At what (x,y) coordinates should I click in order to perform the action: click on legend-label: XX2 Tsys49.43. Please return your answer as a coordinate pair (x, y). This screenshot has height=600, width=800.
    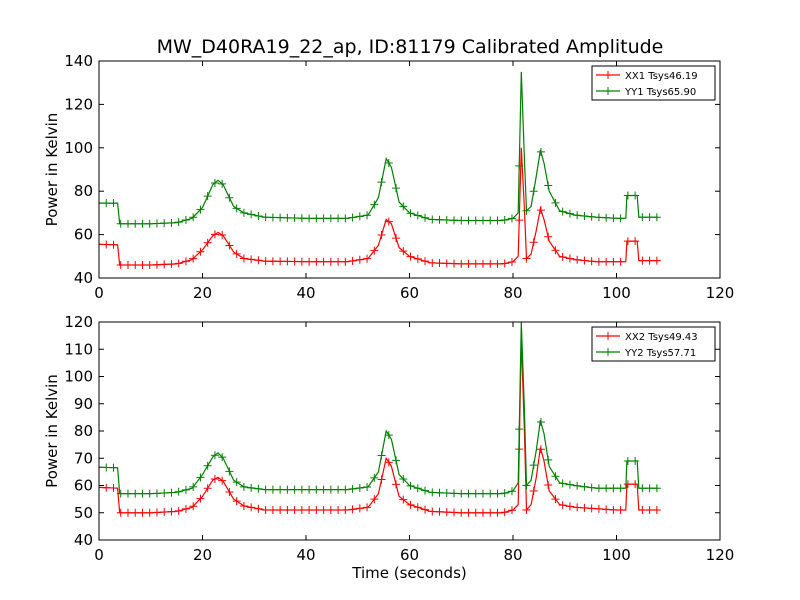
    Looking at the image, I should click on (661, 337).